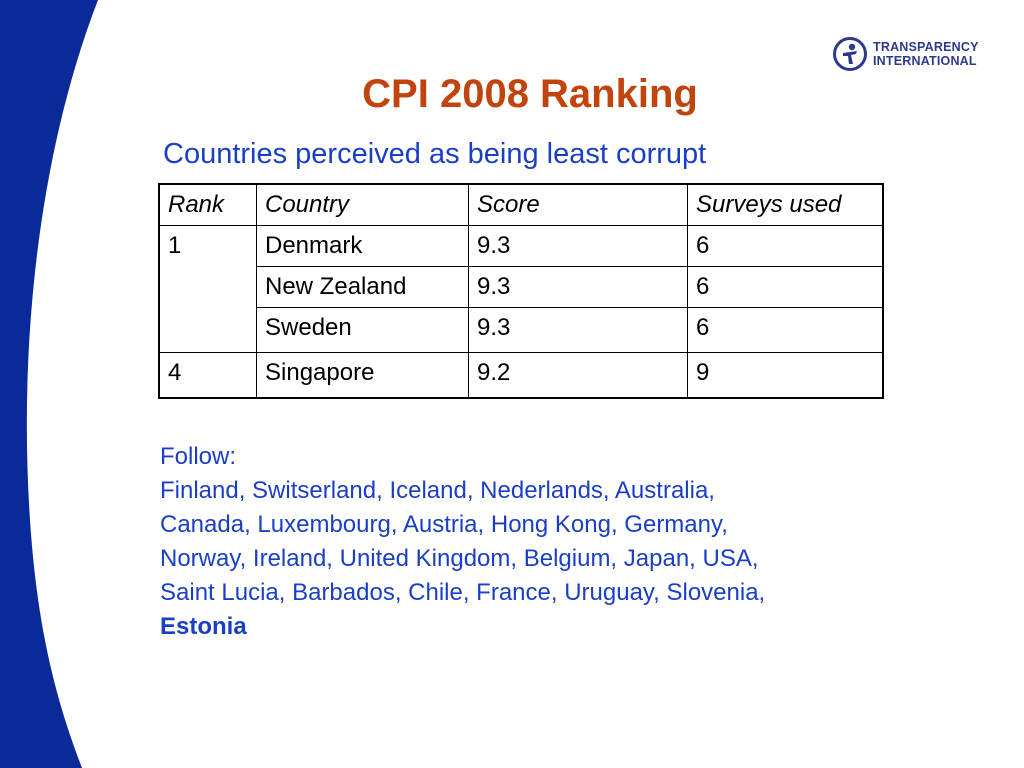 The height and width of the screenshot is (768, 1024). I want to click on logo-line-1: TRANSPARENCY, so click(926, 47).